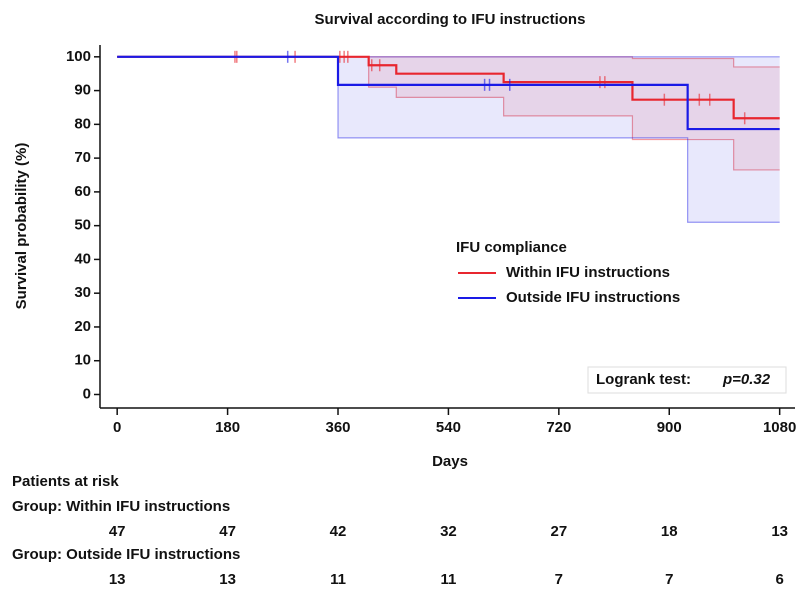 Image resolution: width=803 pixels, height=590 pixels. What do you see at coordinates (337, 427) in the screenshot?
I see `x-tick-label: 360` at bounding box center [337, 427].